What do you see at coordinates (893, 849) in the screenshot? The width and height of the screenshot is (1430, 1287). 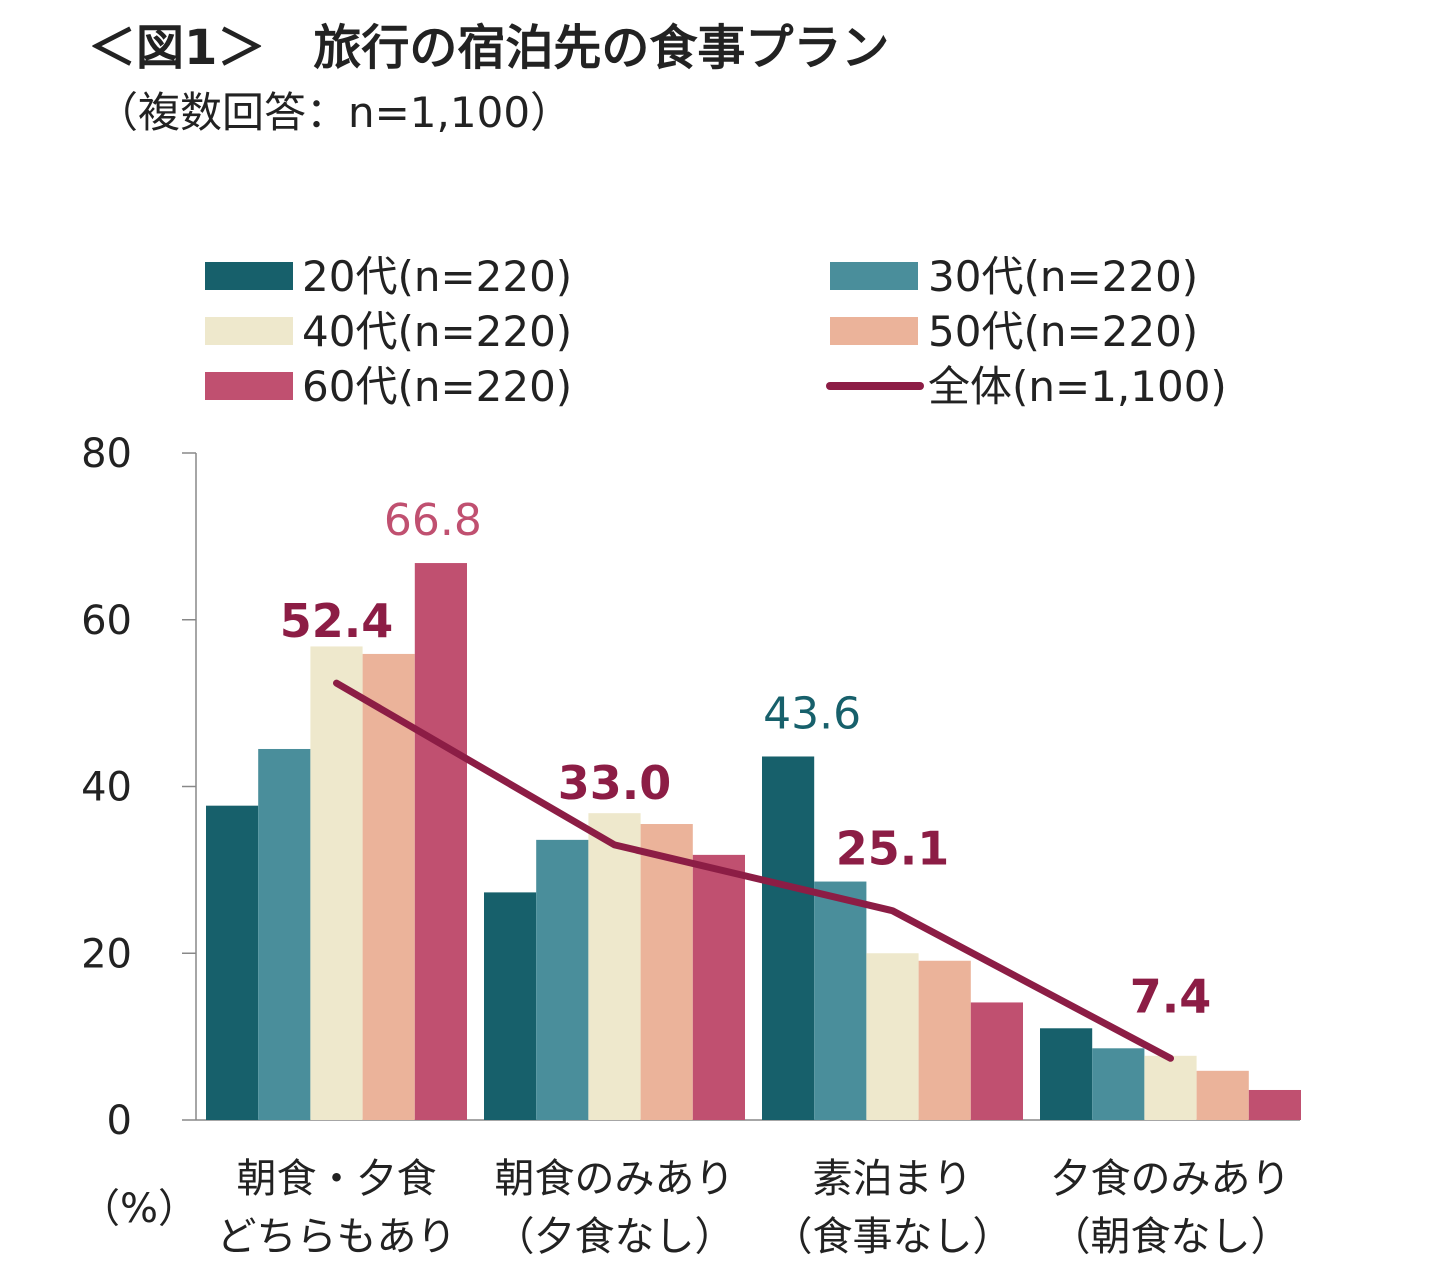 I see `line-value-label: 25.1` at bounding box center [893, 849].